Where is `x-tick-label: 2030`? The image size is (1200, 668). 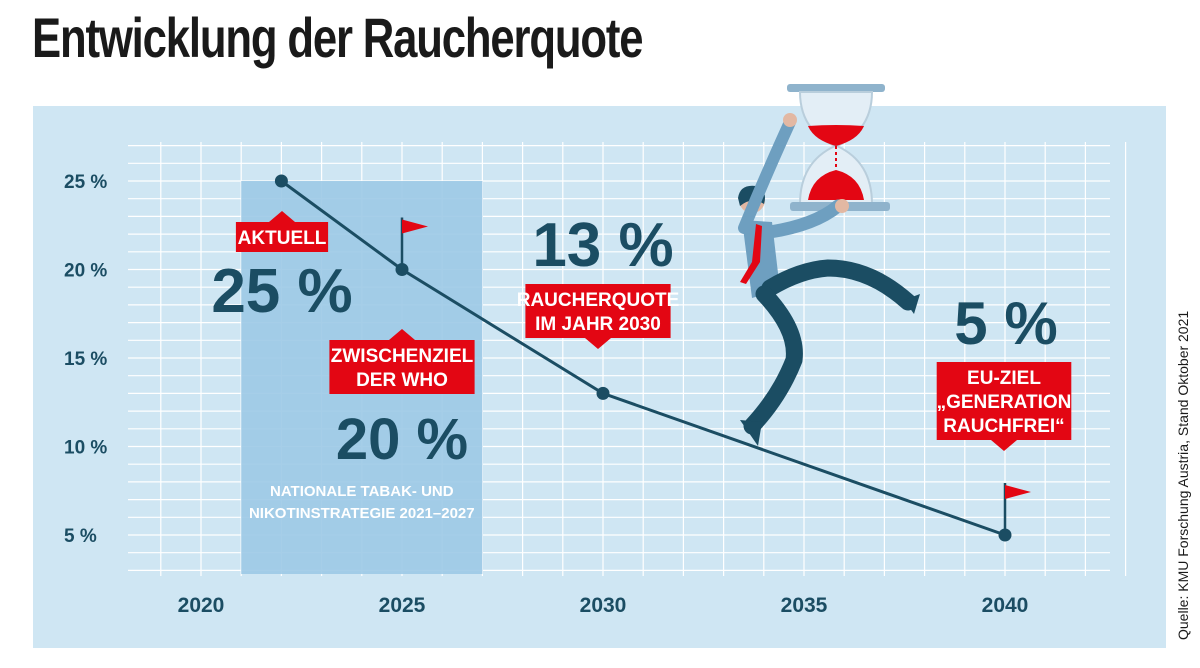 x-tick-label: 2030 is located at coordinates (603, 605).